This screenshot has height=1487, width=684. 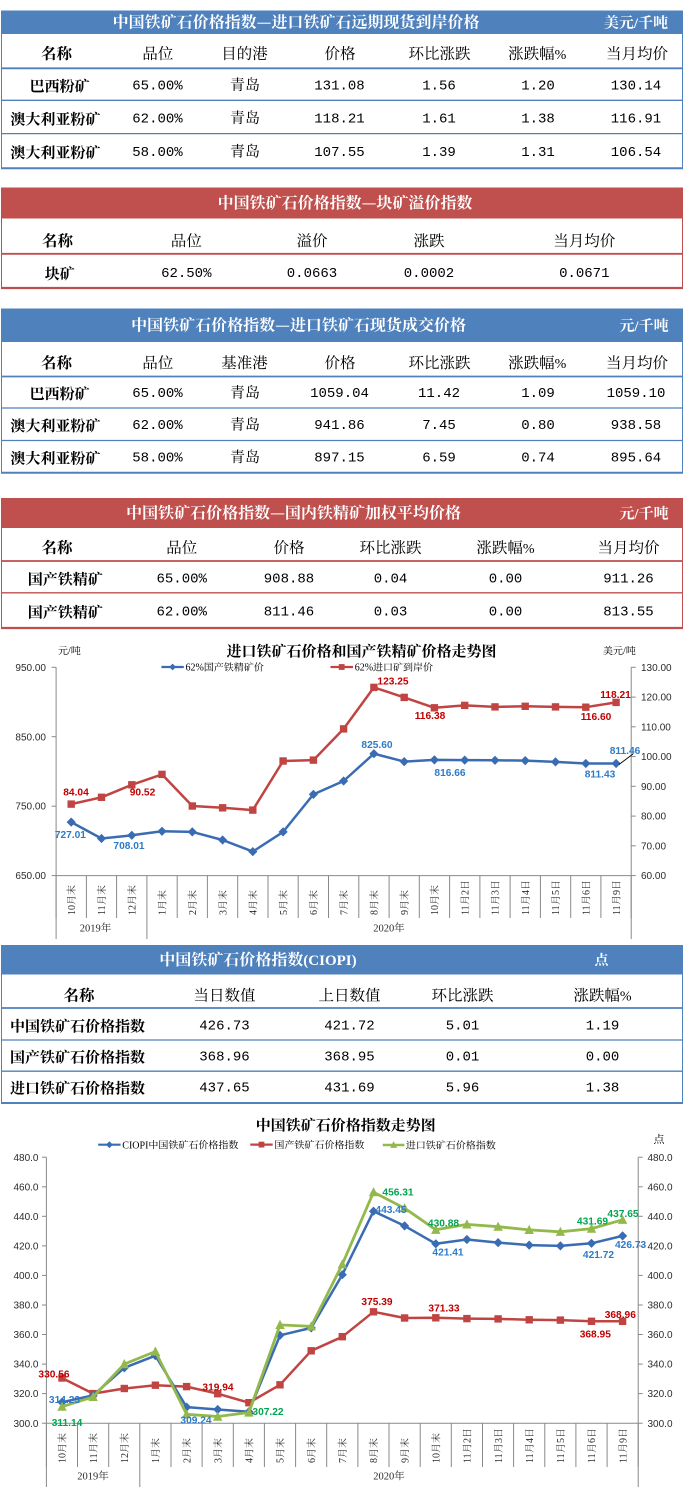 What do you see at coordinates (622, 1214) in the screenshot?
I see `svg-text: 437.65` at bounding box center [622, 1214].